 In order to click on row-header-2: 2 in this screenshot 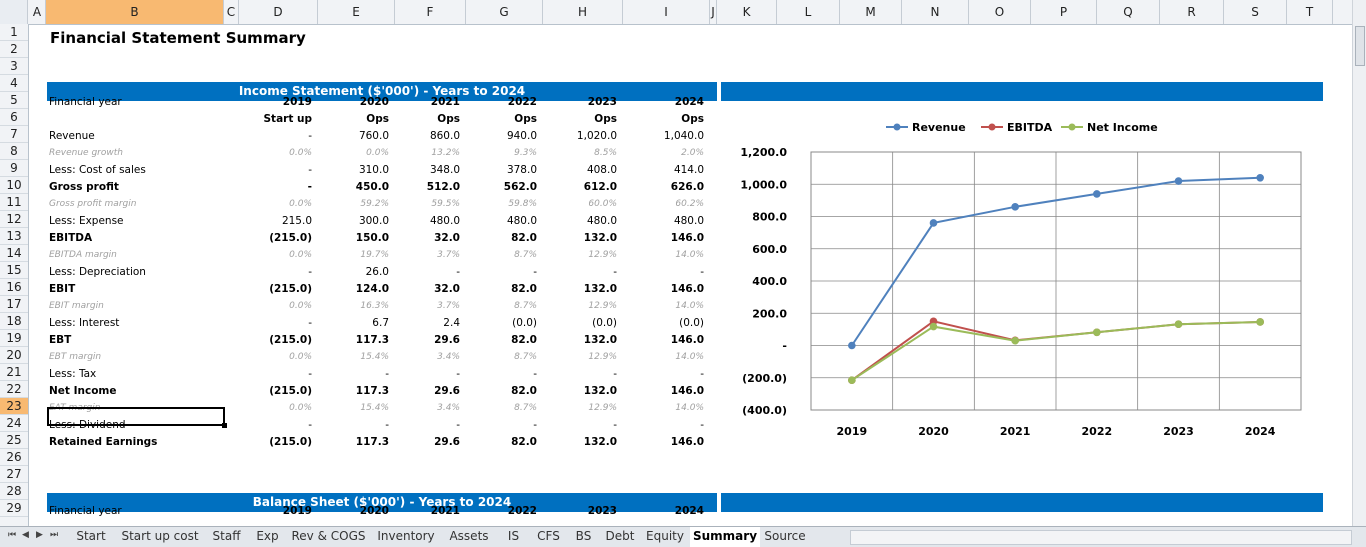, I will do `click(14, 49)`.